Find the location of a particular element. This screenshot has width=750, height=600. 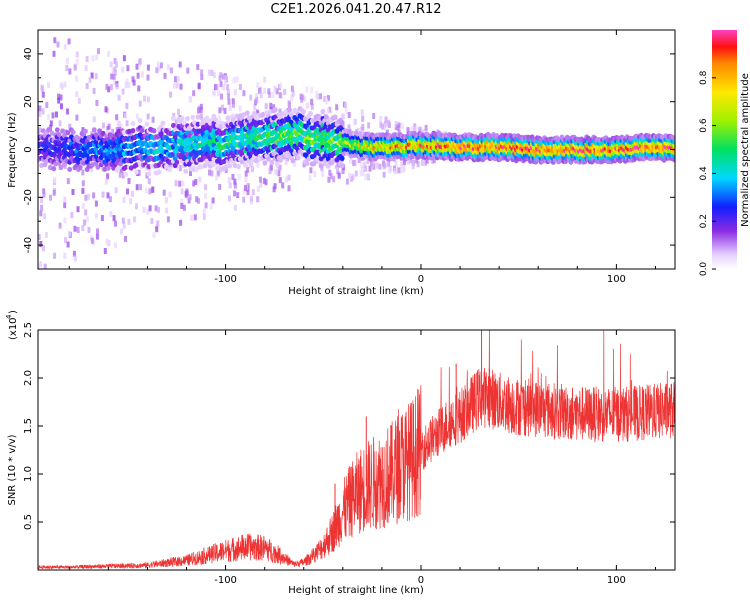

y-tick-label: 40 is located at coordinates (28, 54).